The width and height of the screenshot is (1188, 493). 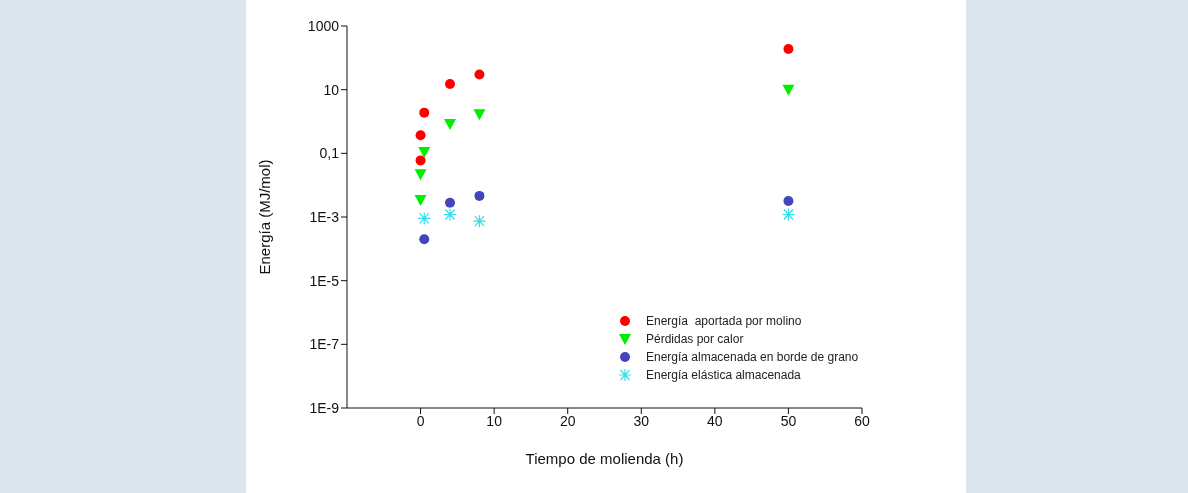 I want to click on x-tick-label: 0, so click(x=420, y=420).